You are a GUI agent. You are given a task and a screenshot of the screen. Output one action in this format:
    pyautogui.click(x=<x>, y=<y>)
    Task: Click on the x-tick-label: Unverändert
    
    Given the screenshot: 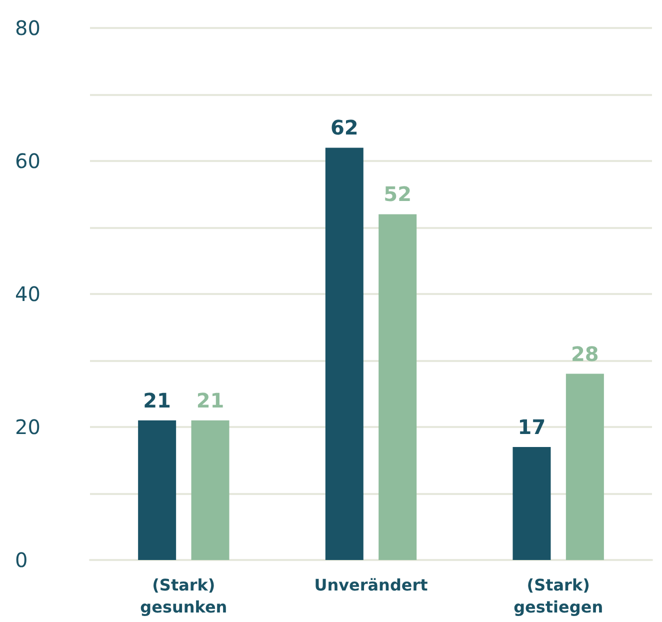 What is the action you would take?
    pyautogui.click(x=371, y=585)
    